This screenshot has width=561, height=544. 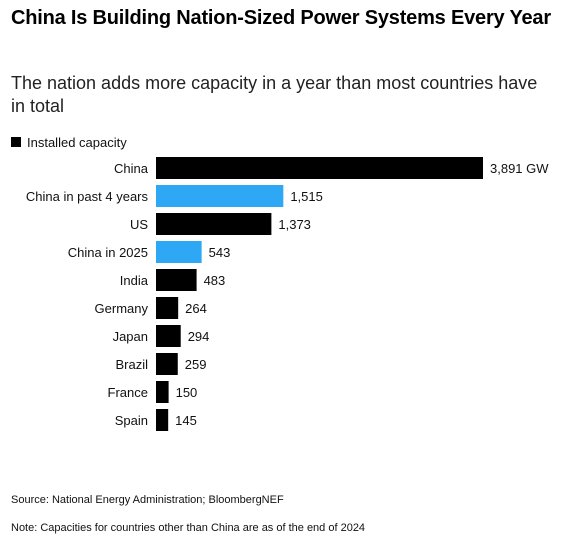 What do you see at coordinates (108, 252) in the screenshot?
I see `category-label: China in 2025` at bounding box center [108, 252].